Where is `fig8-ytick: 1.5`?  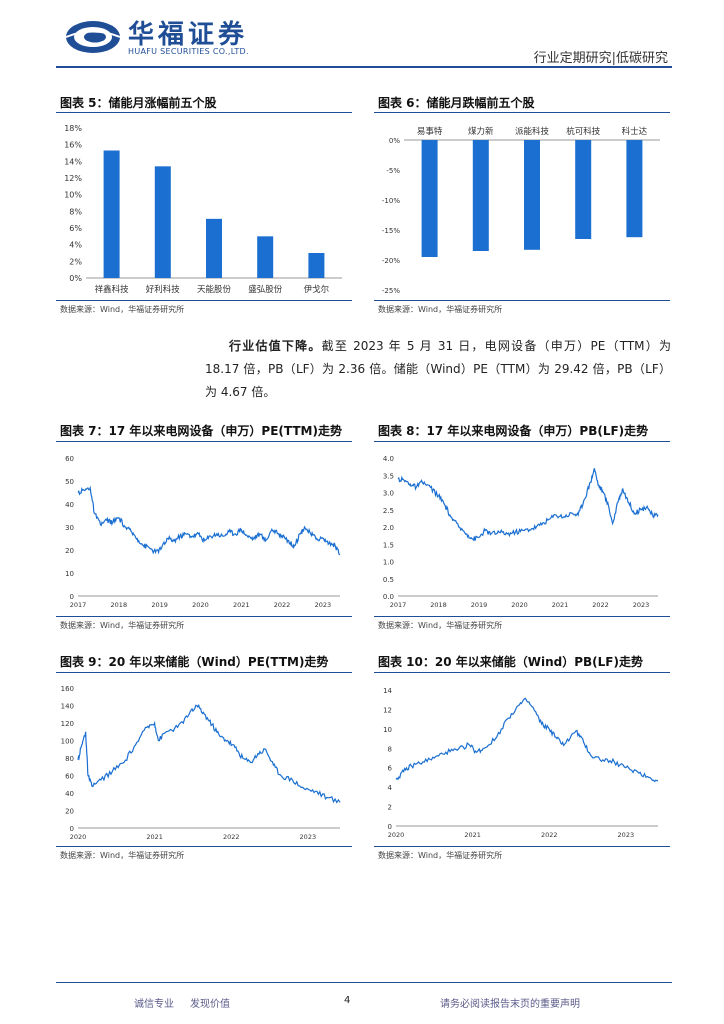 fig8-ytick: 1.5 is located at coordinates (388, 545).